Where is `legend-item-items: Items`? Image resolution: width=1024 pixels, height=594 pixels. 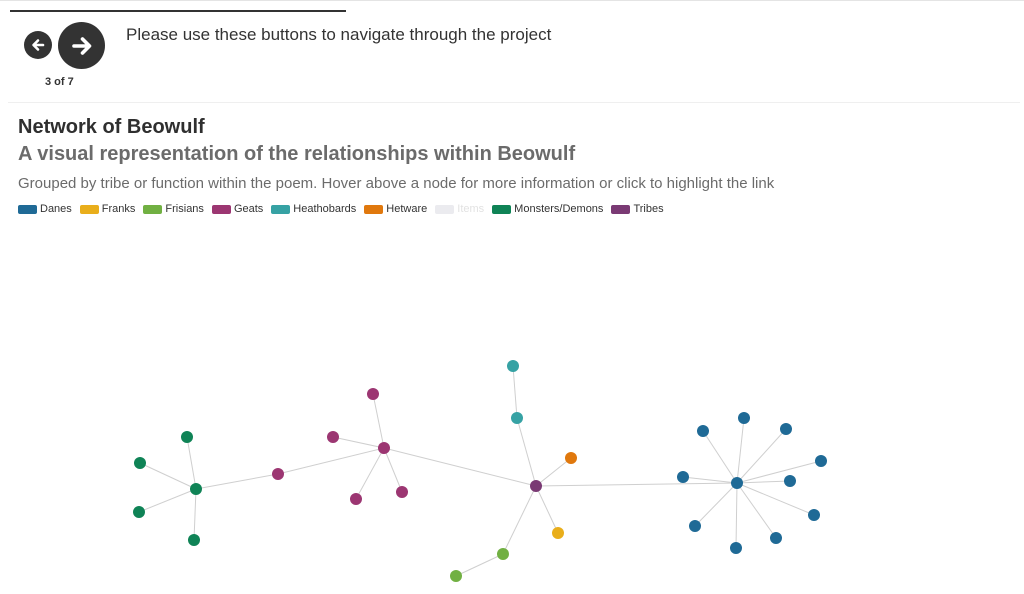
legend-item-items: Items is located at coordinates (459, 209).